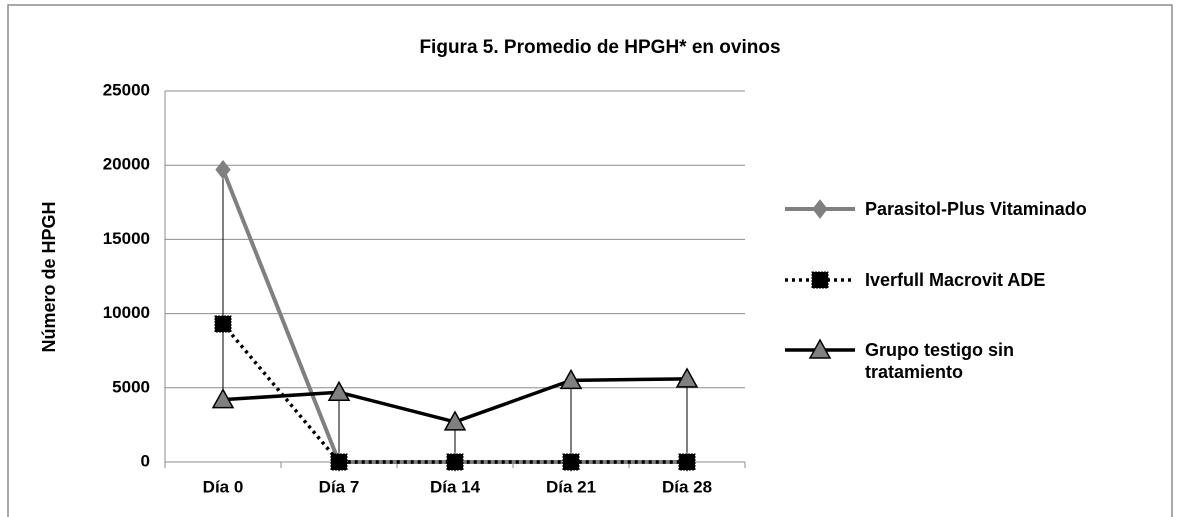 This screenshot has height=517, width=1181. Describe the element at coordinates (145, 460) in the screenshot. I see `y-tick-label: 0` at that location.